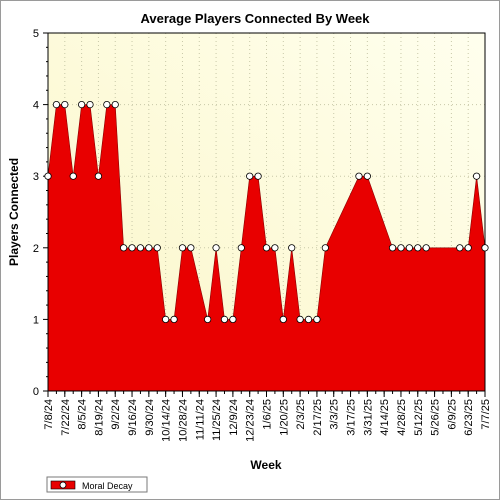  I want to click on x-tick-label: 9/16/24, so click(133, 417).